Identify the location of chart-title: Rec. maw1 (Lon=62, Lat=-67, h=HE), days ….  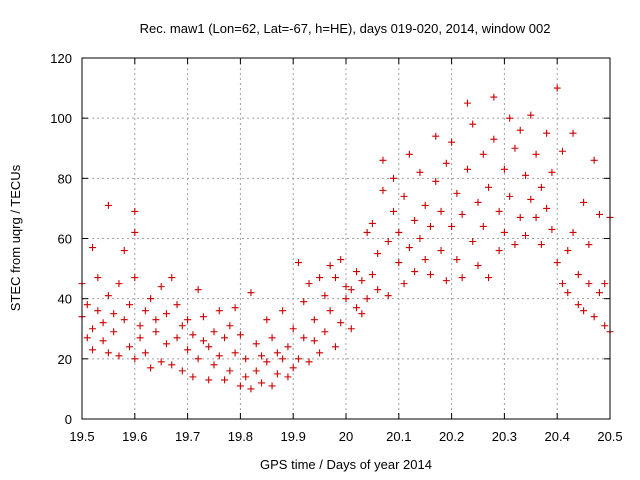
(345, 28).